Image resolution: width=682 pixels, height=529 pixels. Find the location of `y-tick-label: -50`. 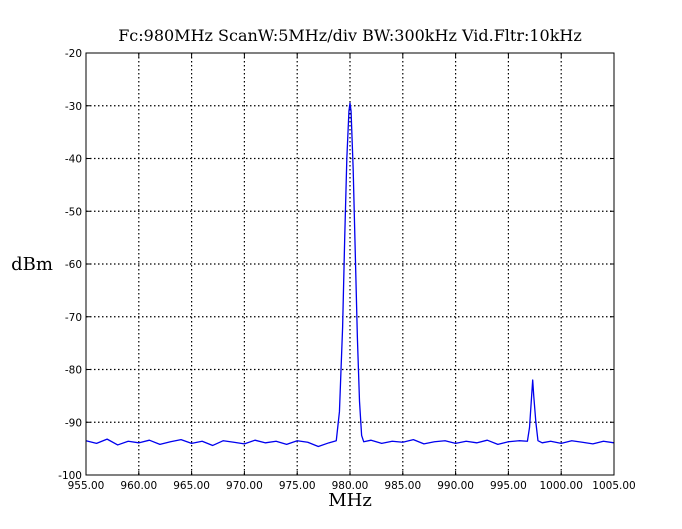

y-tick-label: -50 is located at coordinates (73, 212).